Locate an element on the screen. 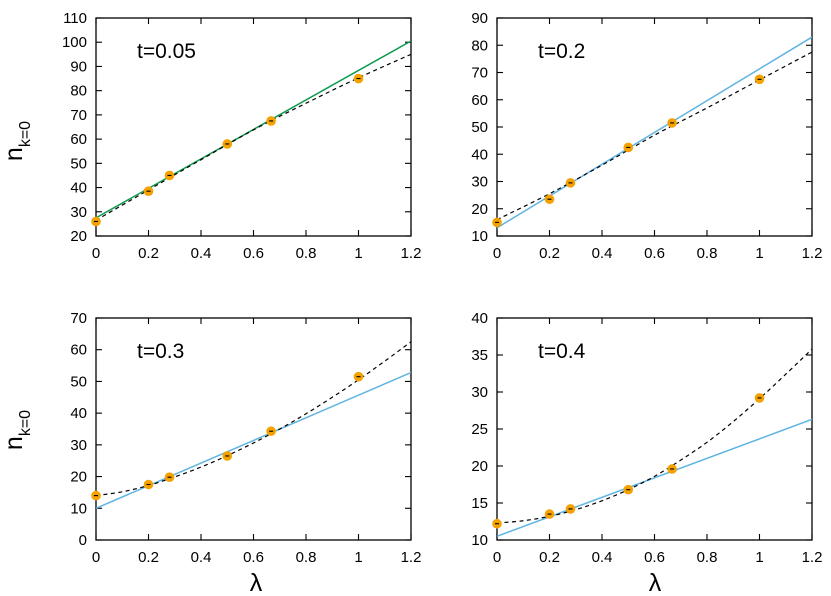 The width and height of the screenshot is (831, 596). panel-annotation: t=0.2 is located at coordinates (561, 51).